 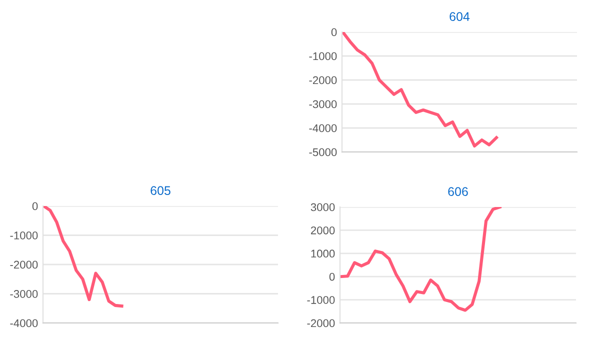 I want to click on y-tick-label: 1000, so click(x=323, y=254).